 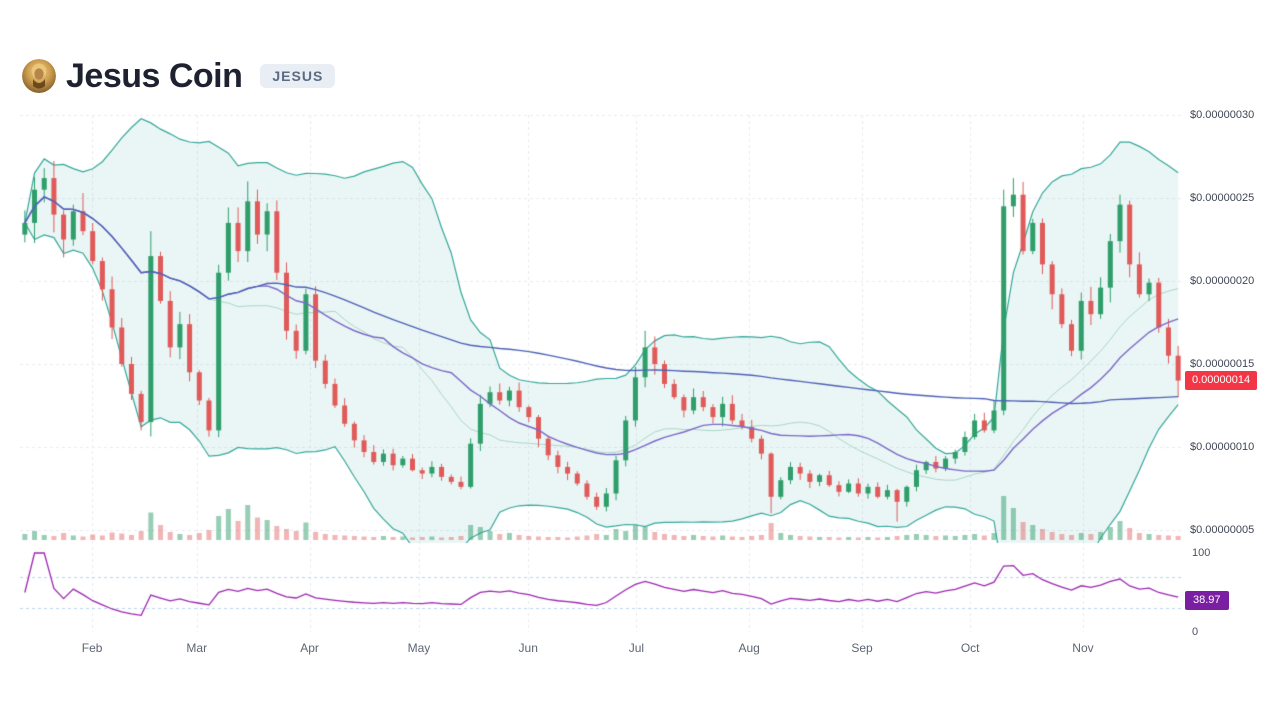 What do you see at coordinates (636, 648) in the screenshot?
I see `time-axis-label: Jul` at bounding box center [636, 648].